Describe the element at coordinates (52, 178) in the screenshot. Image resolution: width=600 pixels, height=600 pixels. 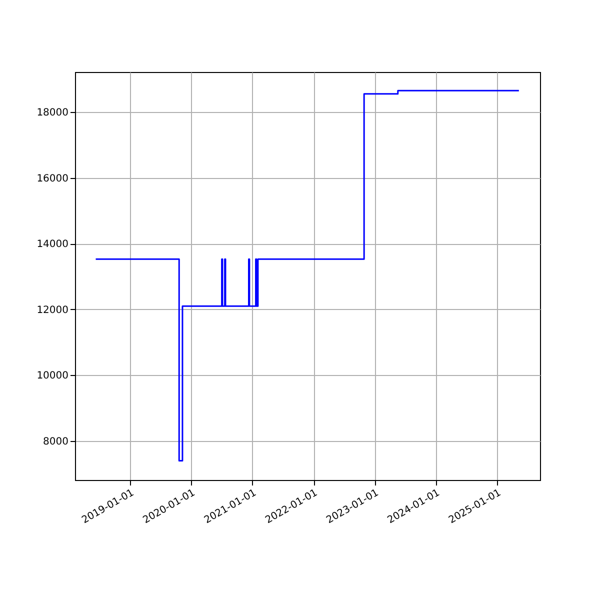
I see `y-tick-label: 16000` at that location.